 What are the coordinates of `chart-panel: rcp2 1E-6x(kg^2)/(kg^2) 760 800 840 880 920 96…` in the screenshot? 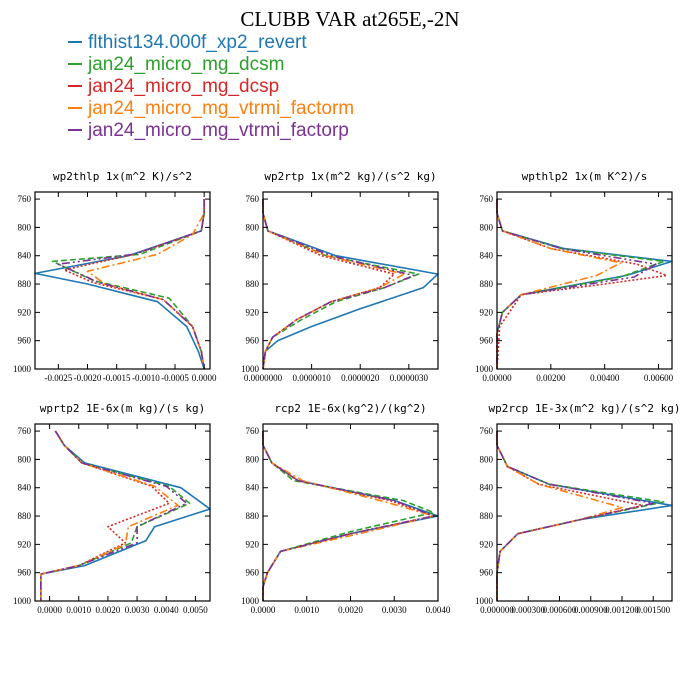 It's located at (346, 508).